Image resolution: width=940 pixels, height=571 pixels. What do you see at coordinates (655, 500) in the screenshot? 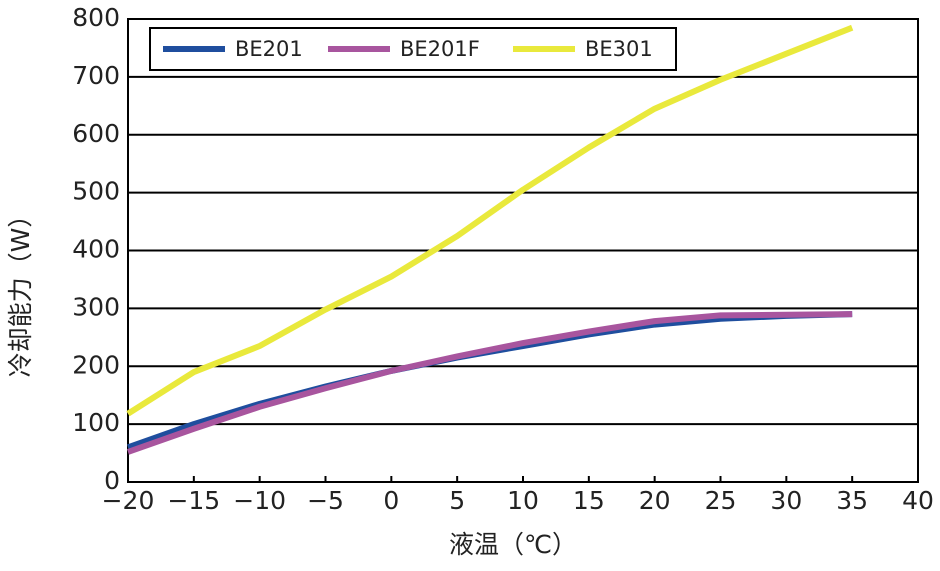
I see `x-tick-label: 20` at bounding box center [655, 500].